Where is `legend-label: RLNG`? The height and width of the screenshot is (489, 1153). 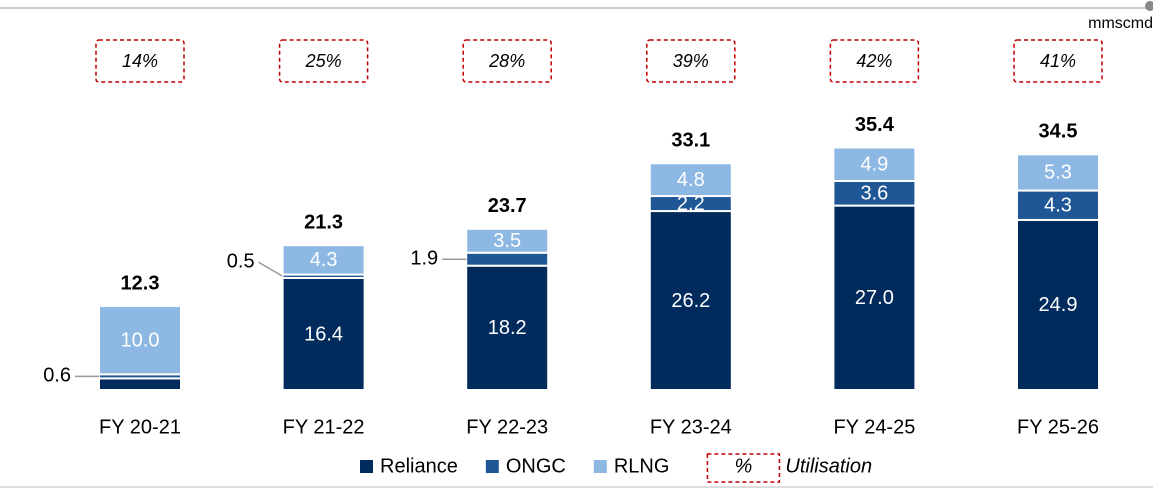 legend-label: RLNG is located at coordinates (642, 466).